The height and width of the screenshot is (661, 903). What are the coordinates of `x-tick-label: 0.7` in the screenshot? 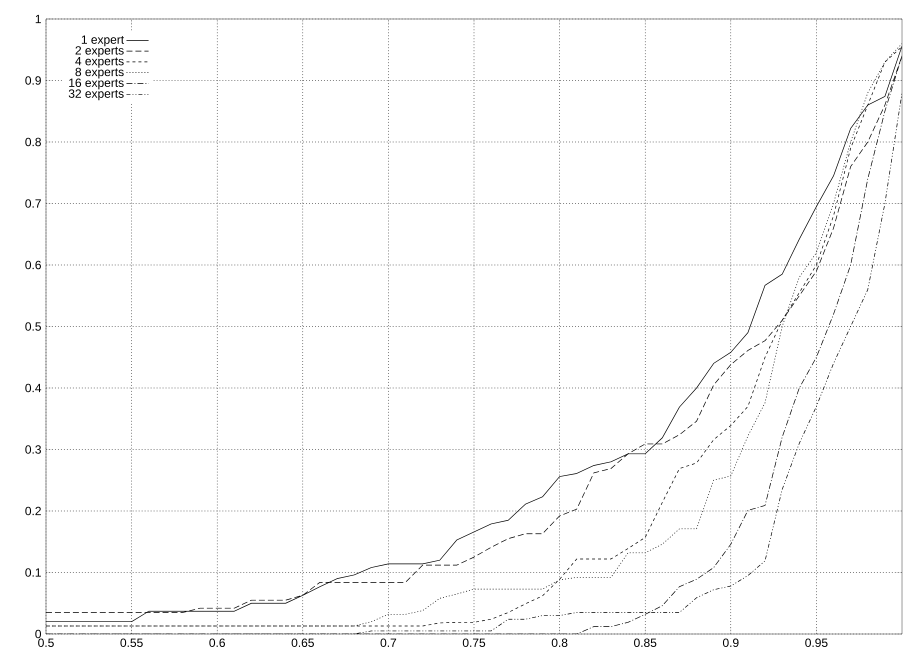 It's located at (388, 642).